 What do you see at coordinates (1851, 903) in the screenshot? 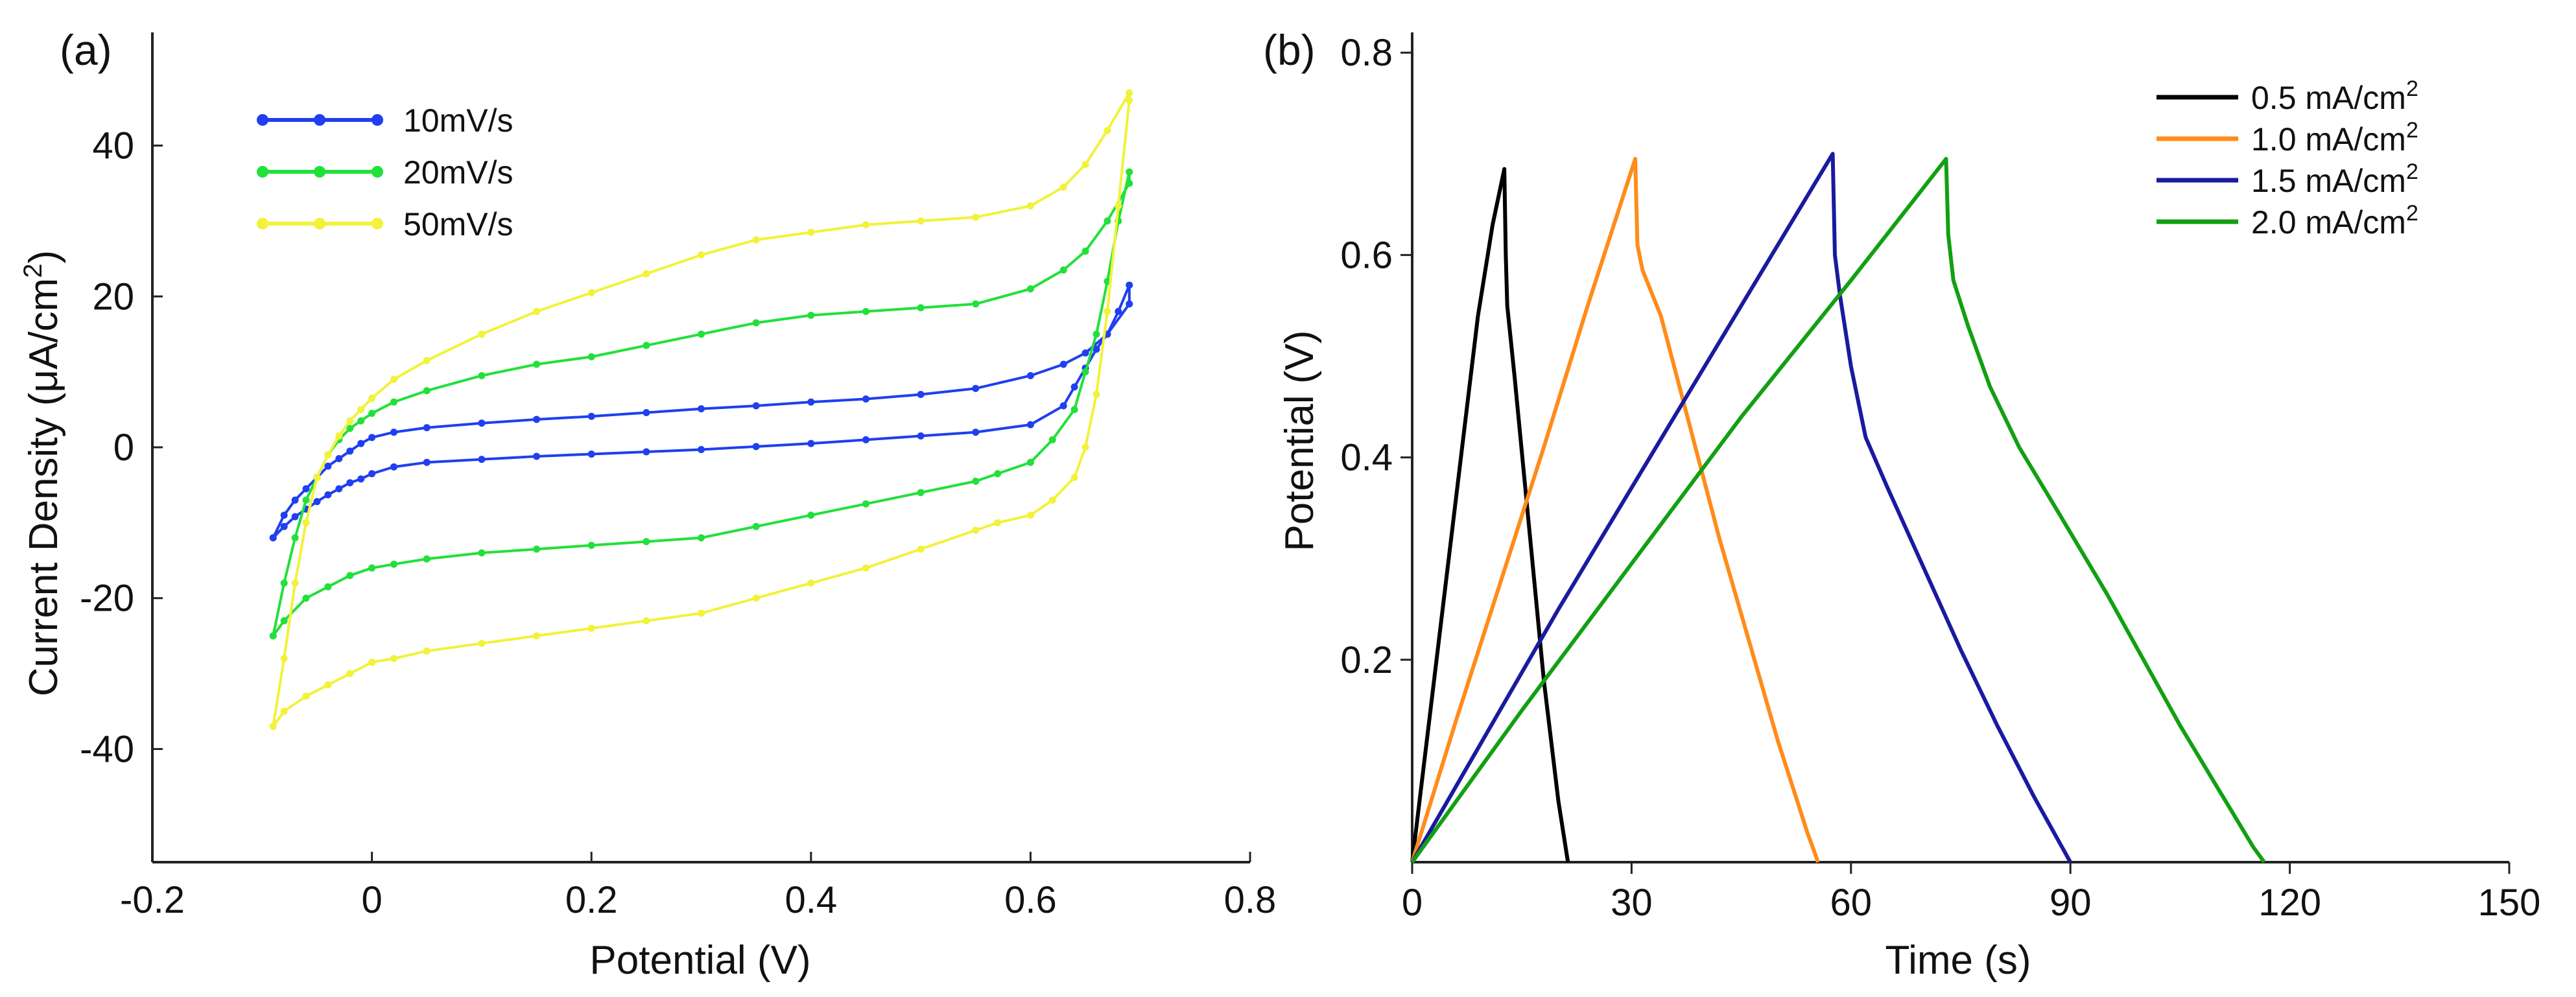
I see `panel-b-x-tick-label: 60` at bounding box center [1851, 903].